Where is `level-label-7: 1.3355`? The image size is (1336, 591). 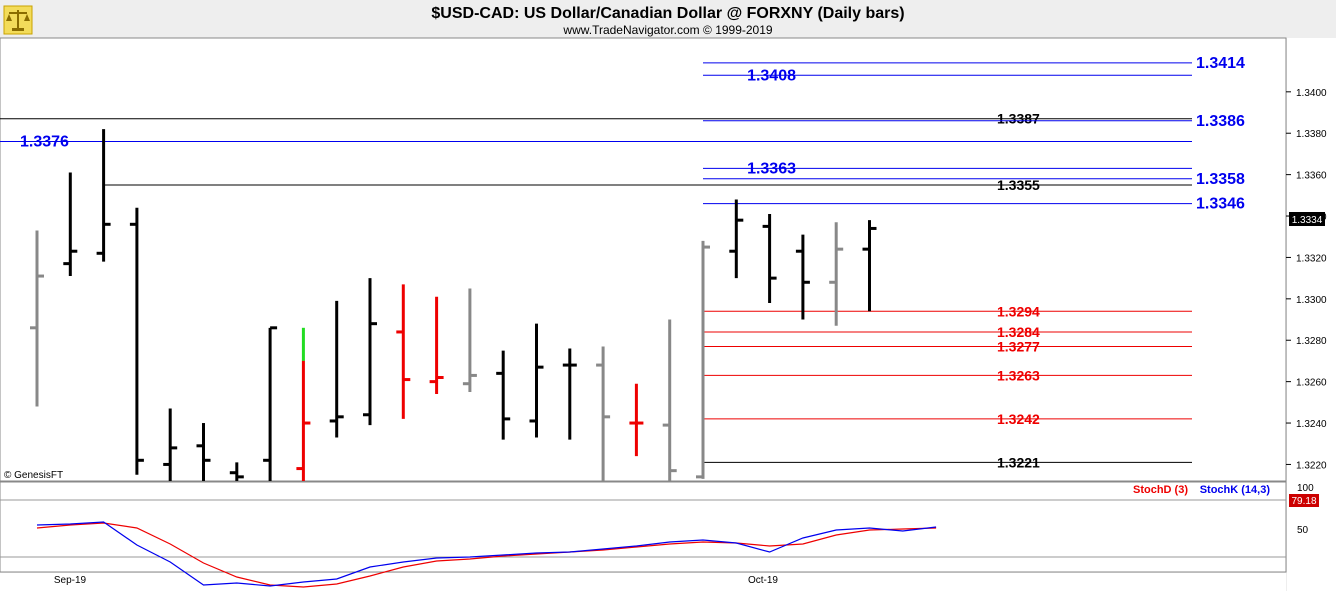 level-label-7: 1.3355 is located at coordinates (1018, 185).